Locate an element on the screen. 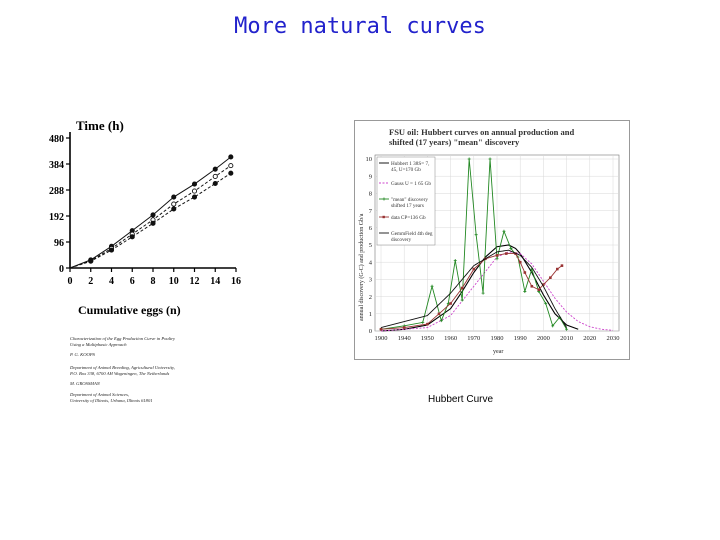  hubbert-x-tick-label: 2010 is located at coordinates (566, 338).